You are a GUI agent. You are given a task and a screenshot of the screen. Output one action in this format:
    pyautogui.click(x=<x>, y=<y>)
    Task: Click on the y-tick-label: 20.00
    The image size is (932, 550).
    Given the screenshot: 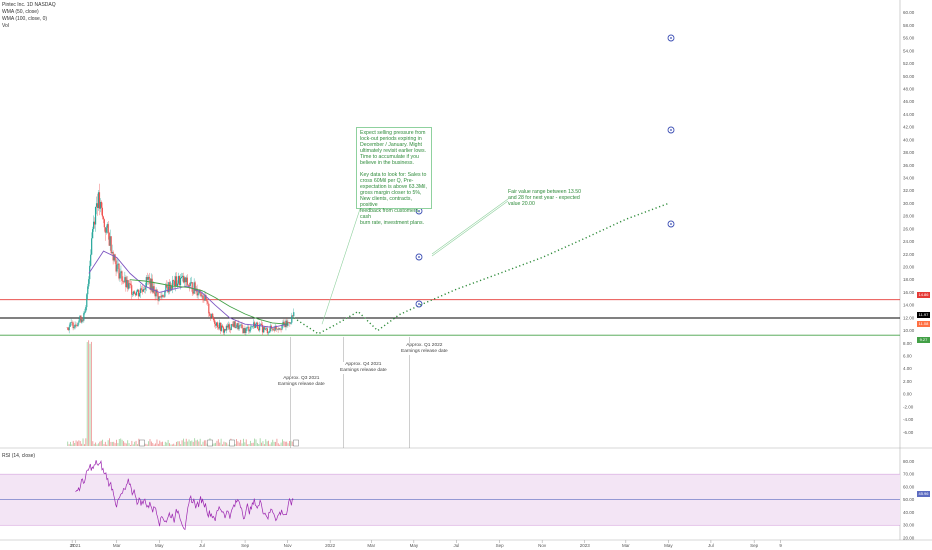 What is the action you would take?
    pyautogui.click(x=909, y=267)
    